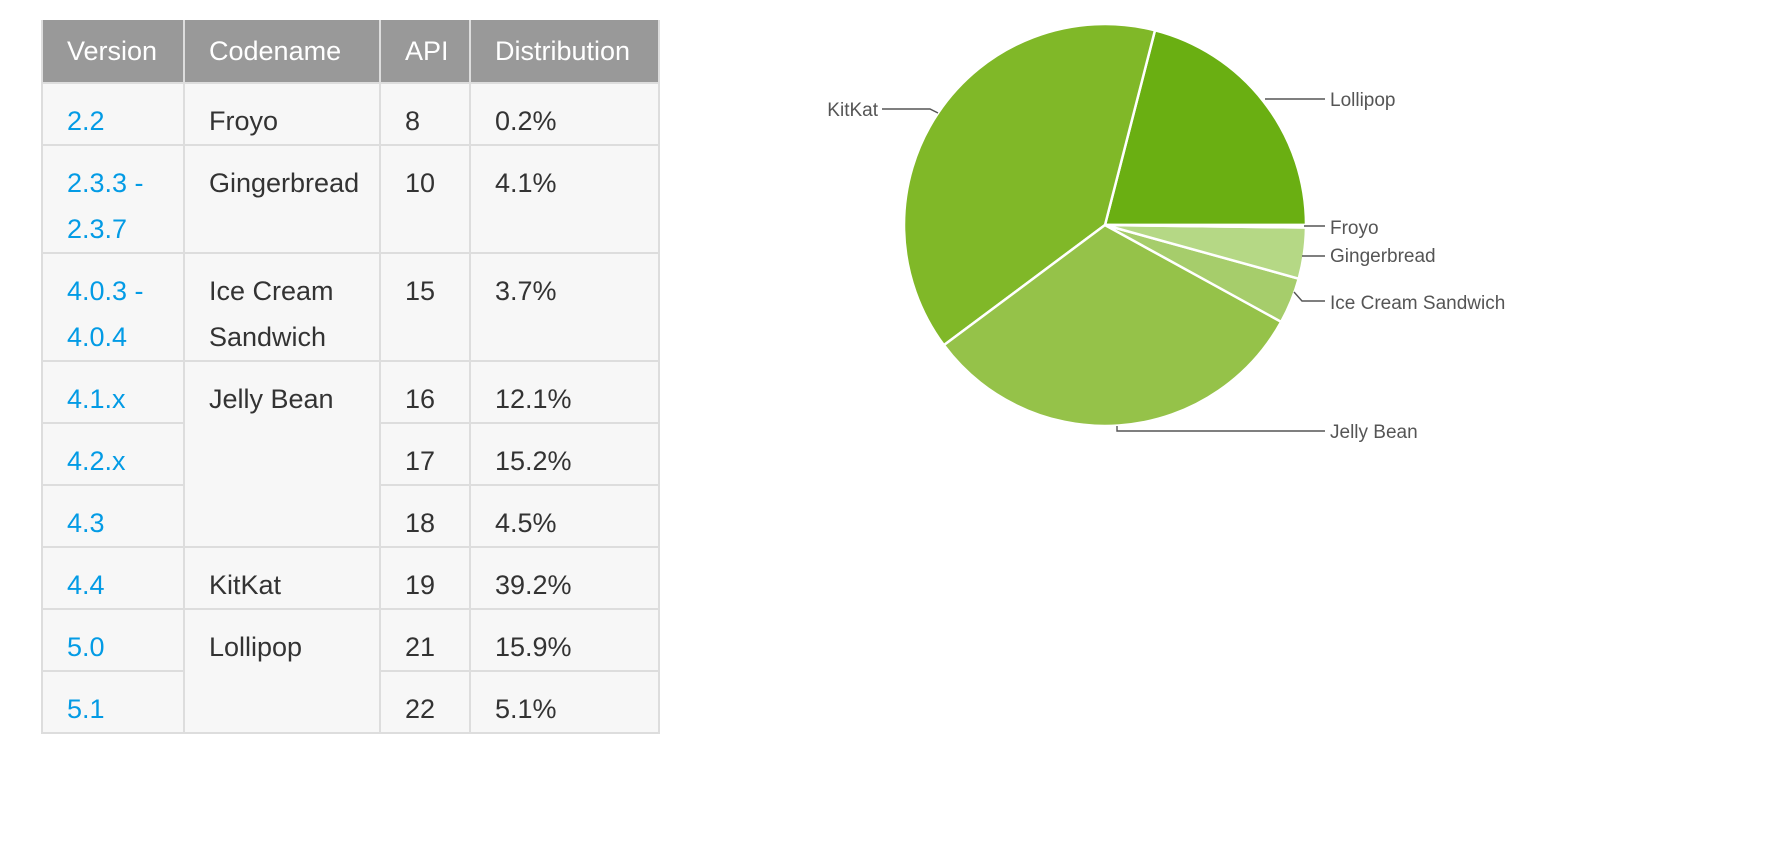  Describe the element at coordinates (113, 454) in the screenshot. I see `version-link: 4.2.x` at that location.